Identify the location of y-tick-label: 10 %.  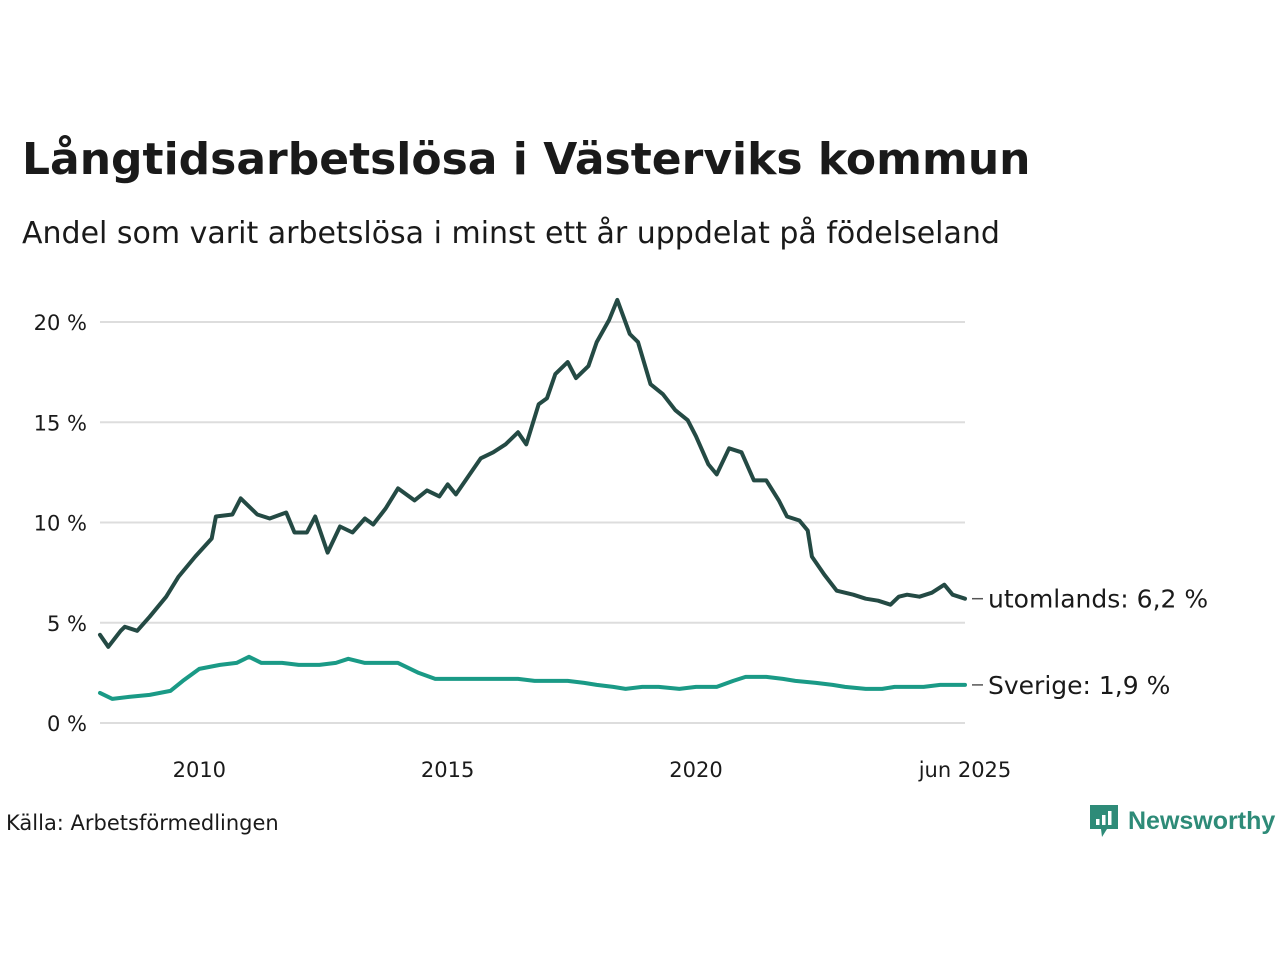
(60, 524).